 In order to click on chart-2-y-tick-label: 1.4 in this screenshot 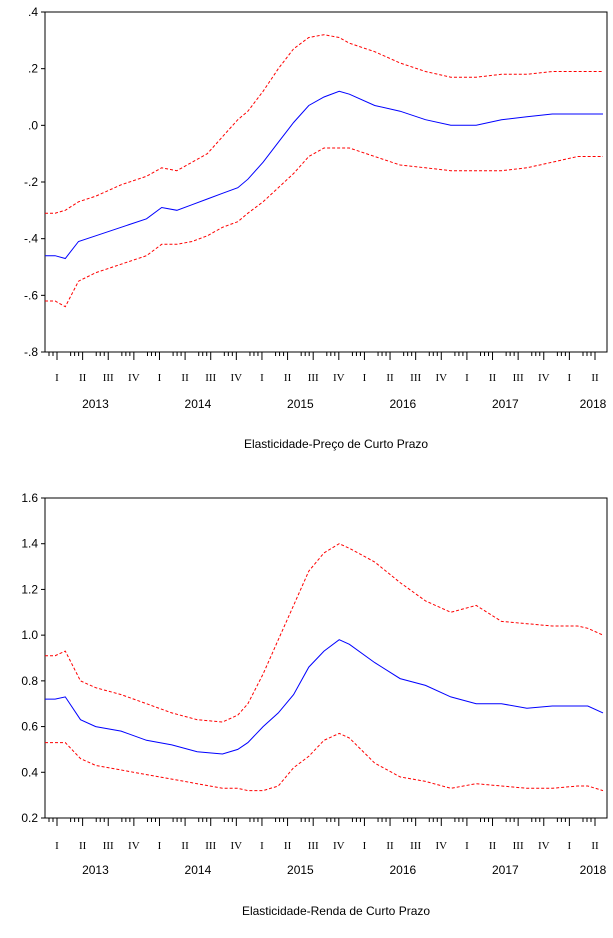, I will do `click(29, 544)`.